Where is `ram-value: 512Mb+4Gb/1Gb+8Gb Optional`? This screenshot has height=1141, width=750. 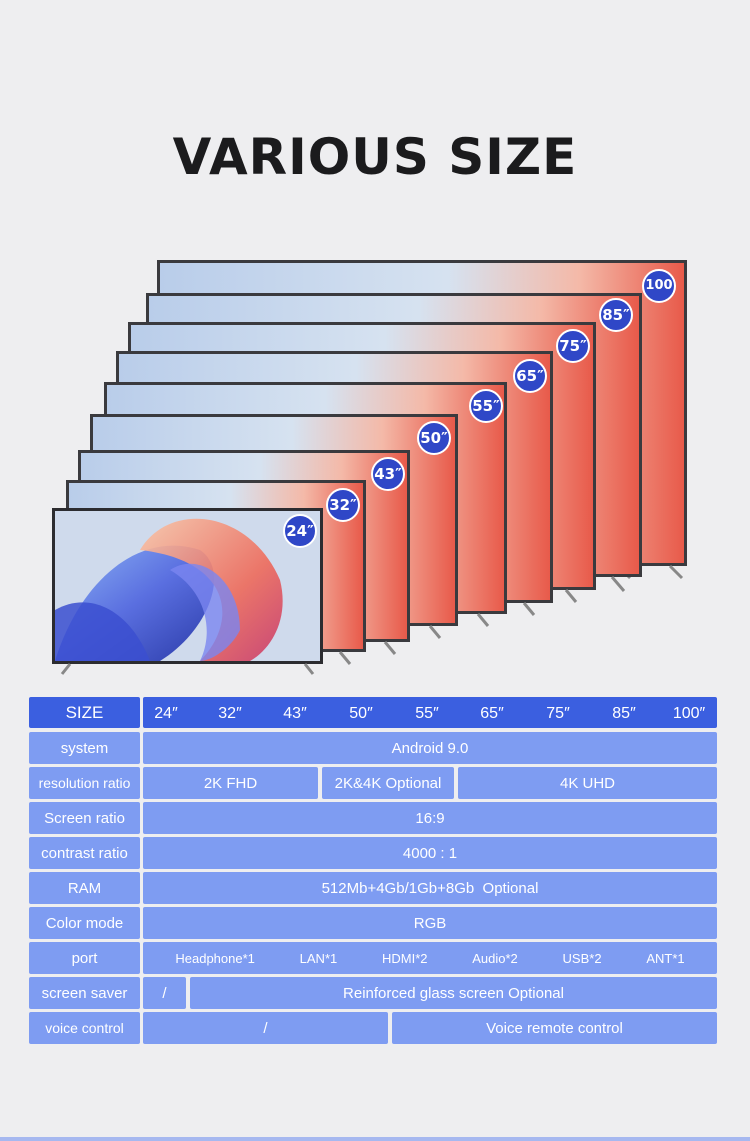 ram-value: 512Mb+4Gb/1Gb+8Gb Optional is located at coordinates (430, 888).